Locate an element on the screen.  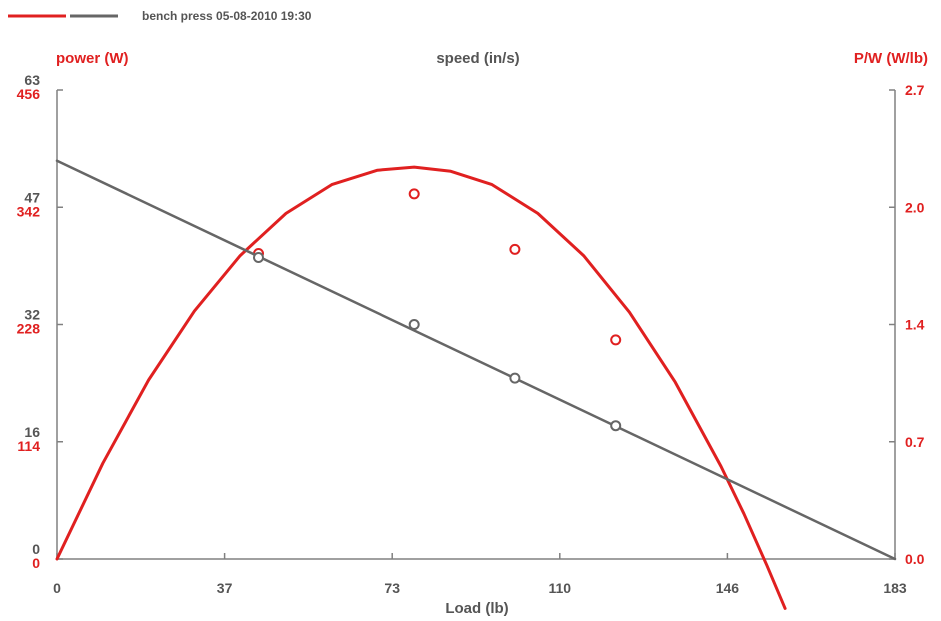
left-axis-title: power (W) is located at coordinates (92, 58).